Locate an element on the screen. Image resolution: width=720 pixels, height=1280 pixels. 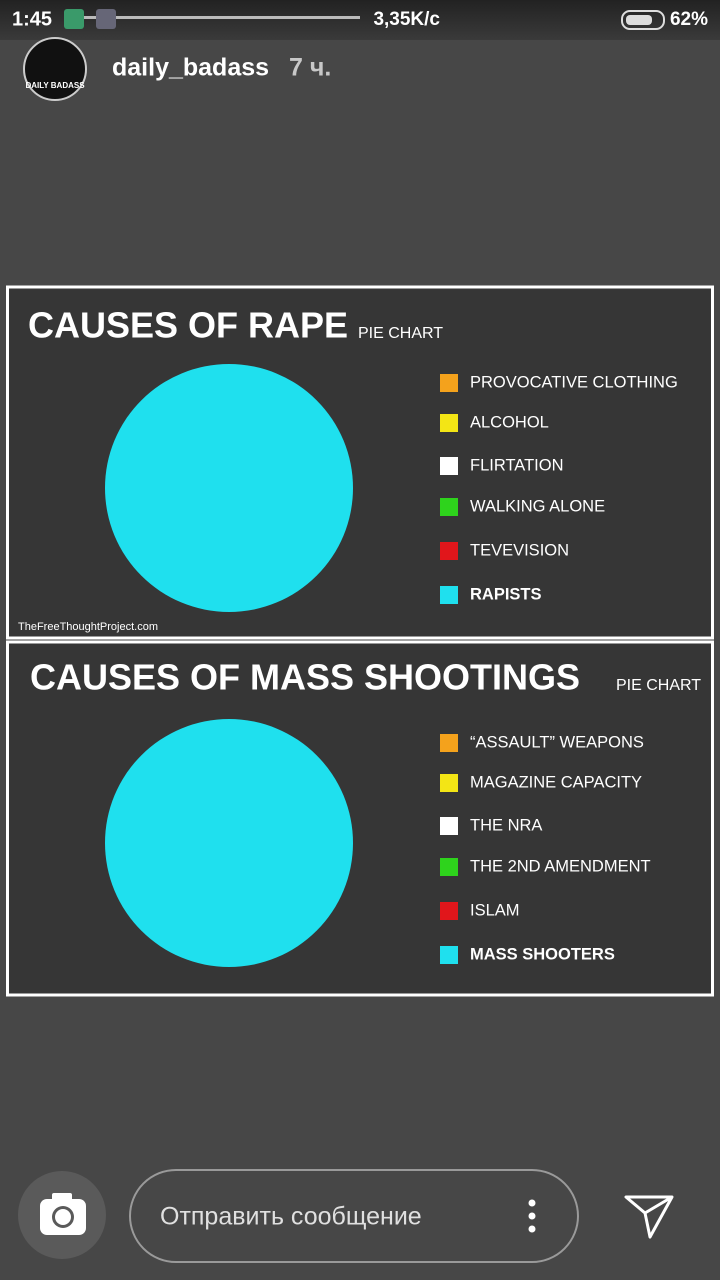
username: daily_badass is located at coordinates (190, 68).